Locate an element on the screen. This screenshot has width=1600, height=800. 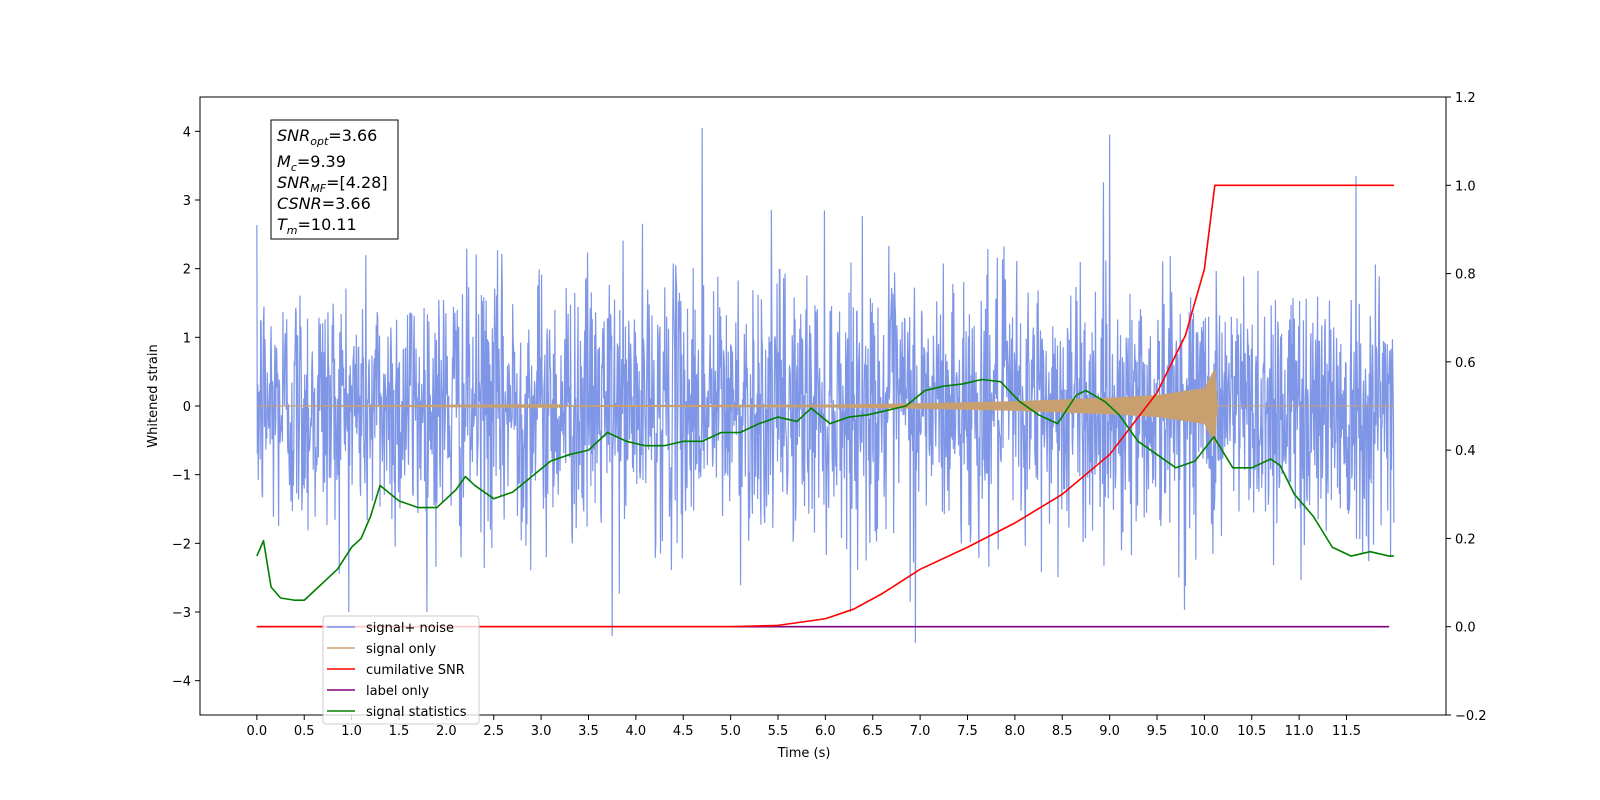
legend-entry: signal only is located at coordinates (381, 649).